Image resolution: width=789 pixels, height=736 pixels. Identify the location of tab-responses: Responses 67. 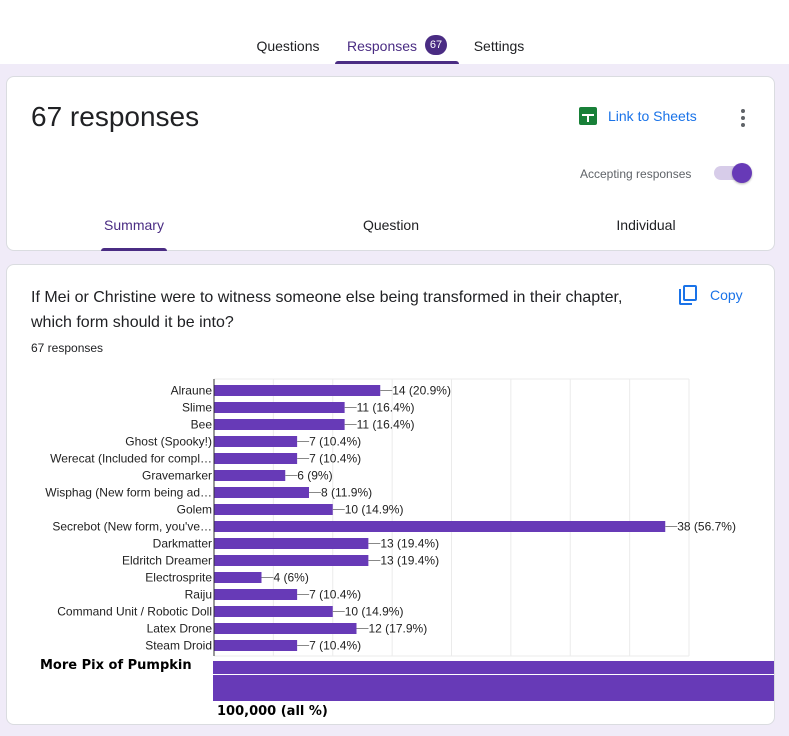
(397, 46).